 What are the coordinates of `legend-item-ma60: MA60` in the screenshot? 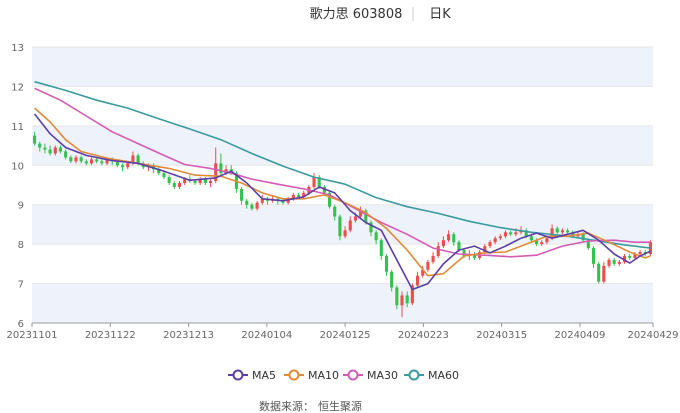 It's located at (431, 375).